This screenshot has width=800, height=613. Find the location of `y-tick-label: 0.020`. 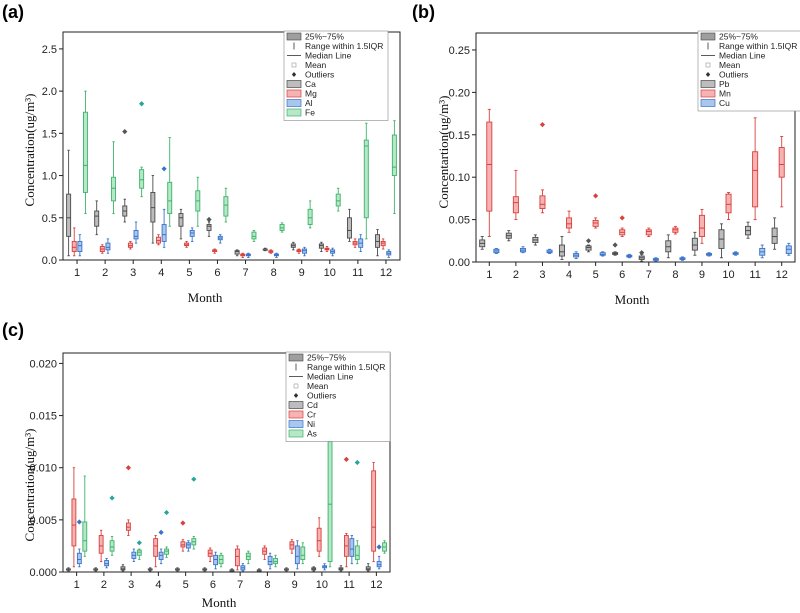

y-tick-label: 0.020 is located at coordinates (43, 364).